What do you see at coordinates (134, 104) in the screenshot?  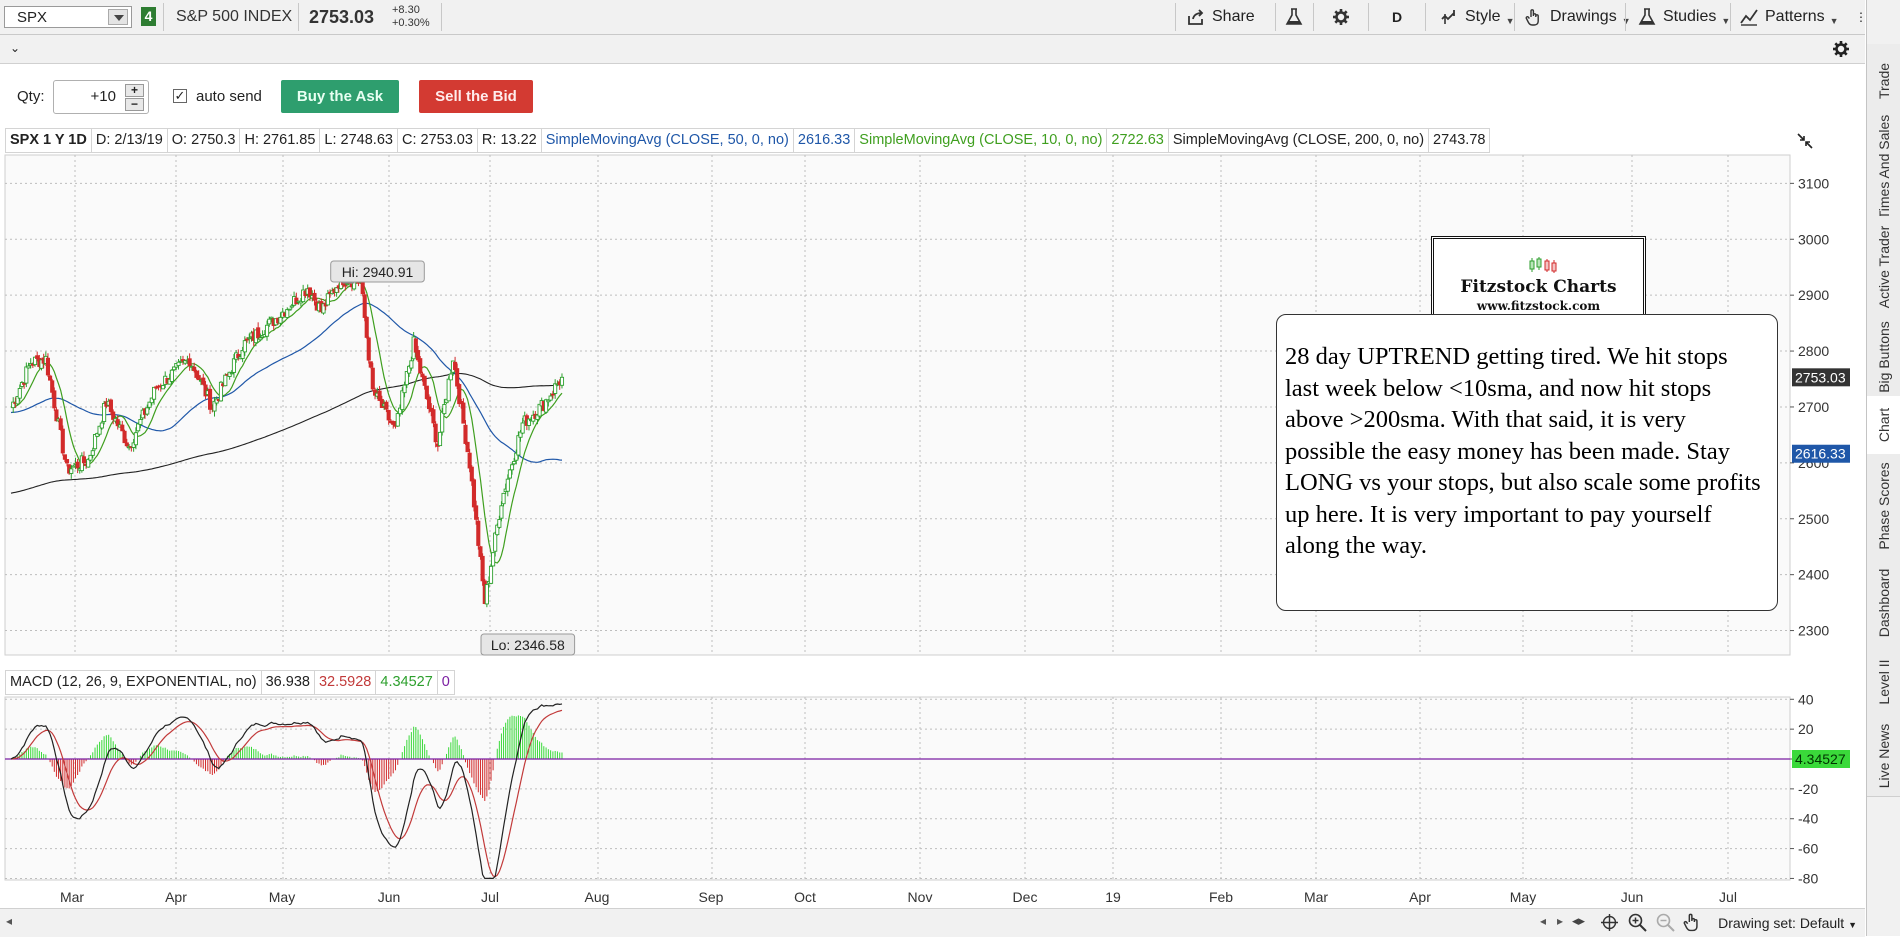 I see `qty-decrement-button: −` at bounding box center [134, 104].